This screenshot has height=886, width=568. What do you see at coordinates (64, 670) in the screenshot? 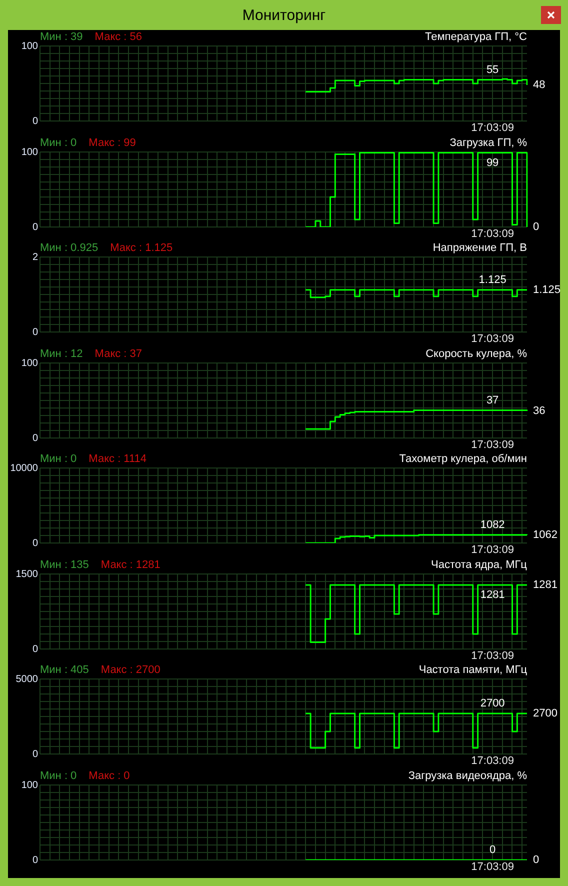
I see `text: Мин : 405` at bounding box center [64, 670].